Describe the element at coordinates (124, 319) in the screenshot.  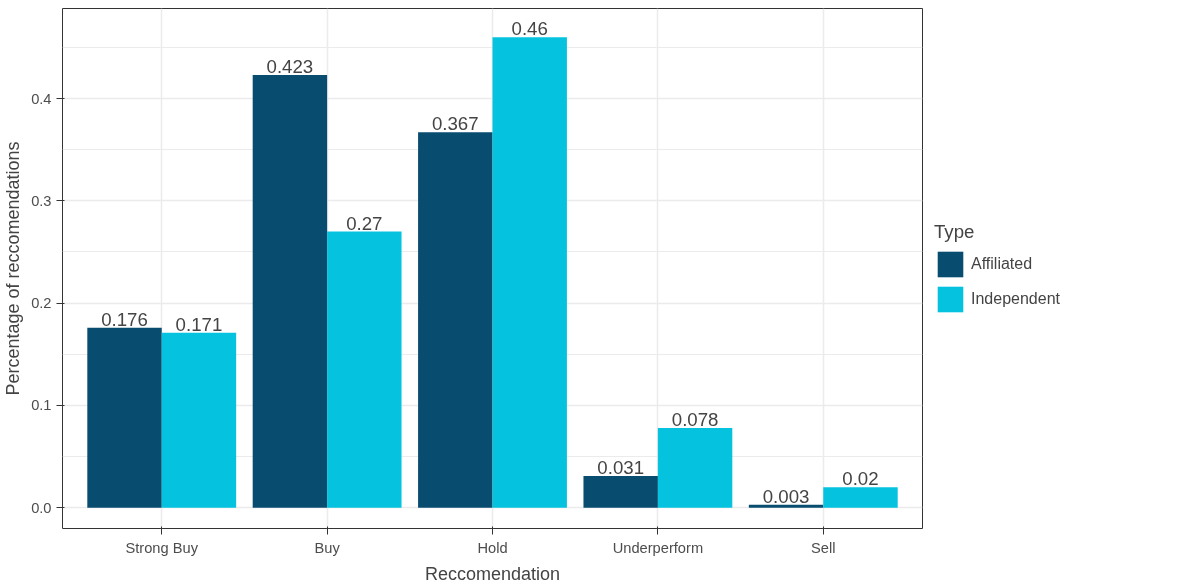
I see `data-label: 0.176` at that location.